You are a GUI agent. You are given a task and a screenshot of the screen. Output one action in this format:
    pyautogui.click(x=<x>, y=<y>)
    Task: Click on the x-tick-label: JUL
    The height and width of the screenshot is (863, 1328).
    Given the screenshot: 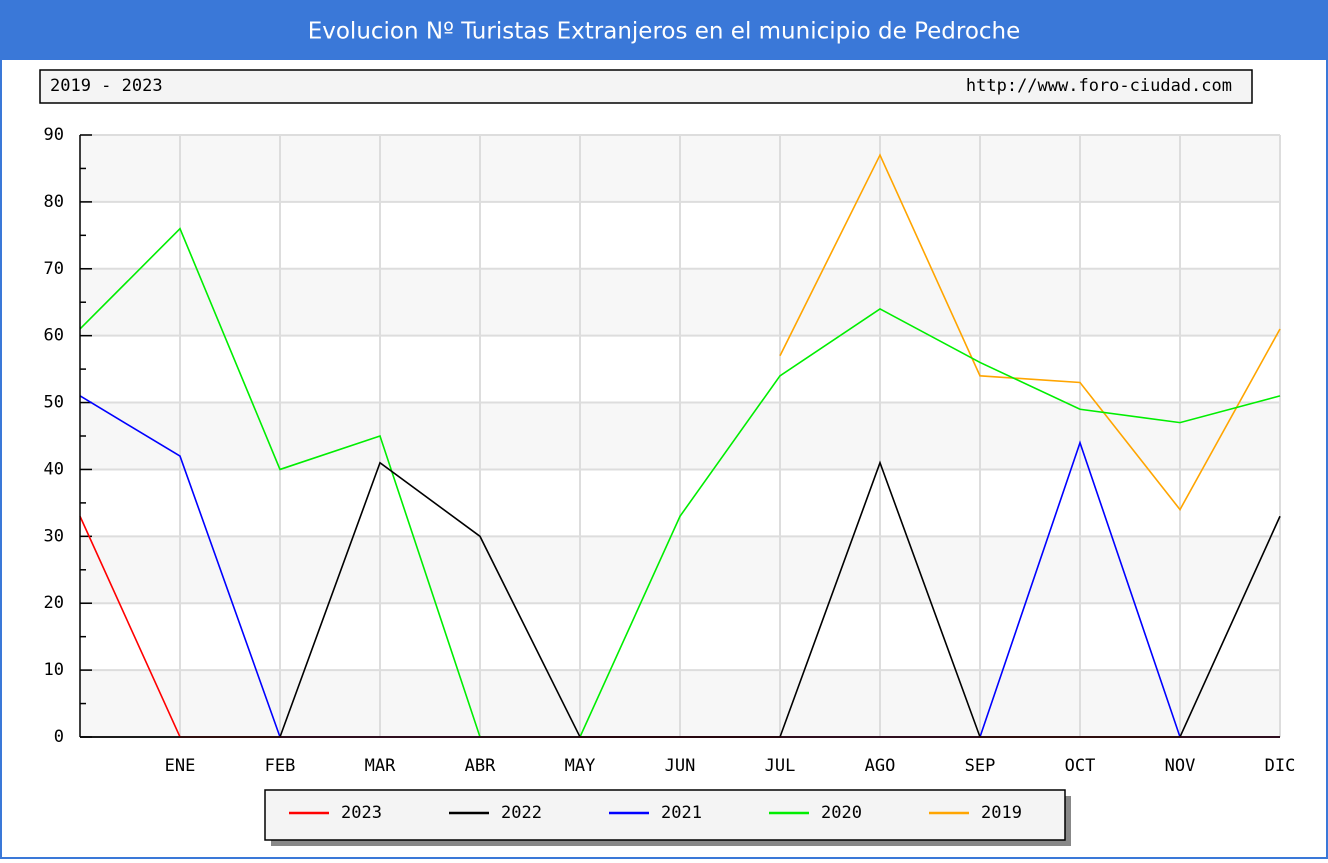 What is the action you would take?
    pyautogui.click(x=780, y=766)
    